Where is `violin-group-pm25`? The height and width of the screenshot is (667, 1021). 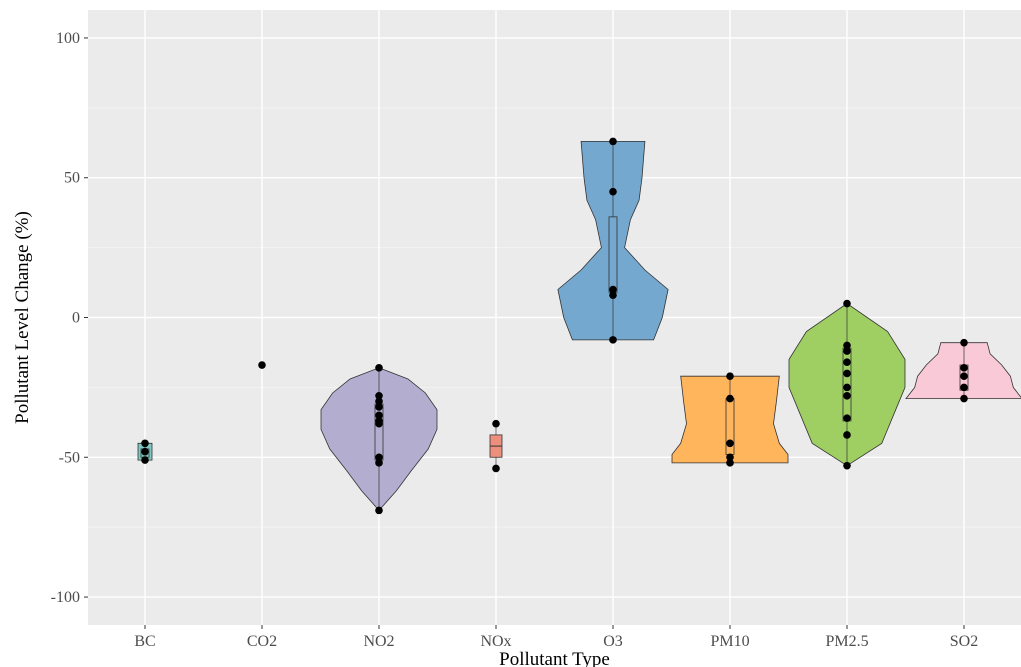 violin-group-pm25 is located at coordinates (847, 384).